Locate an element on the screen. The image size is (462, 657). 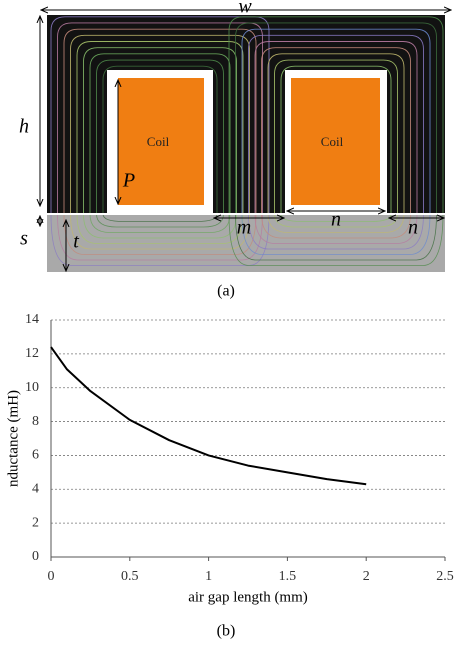
y-tick-label: 8 is located at coordinates (35, 421).